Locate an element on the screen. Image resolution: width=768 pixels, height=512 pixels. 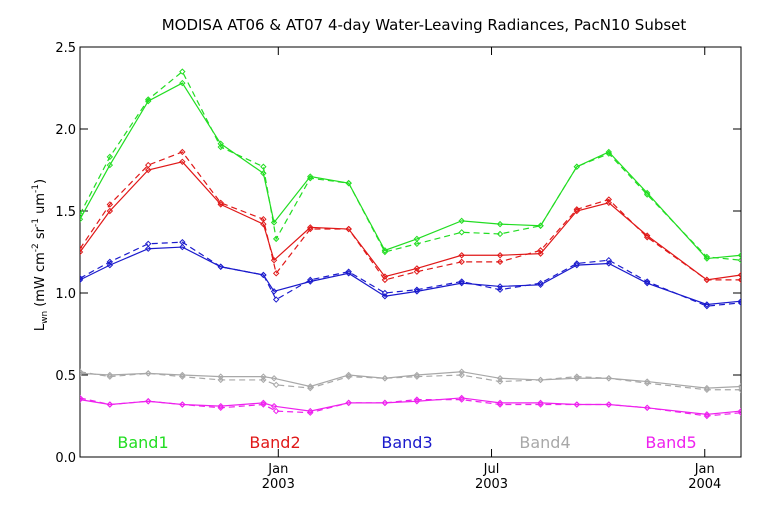
band5-at07-line is located at coordinates (410, 407).